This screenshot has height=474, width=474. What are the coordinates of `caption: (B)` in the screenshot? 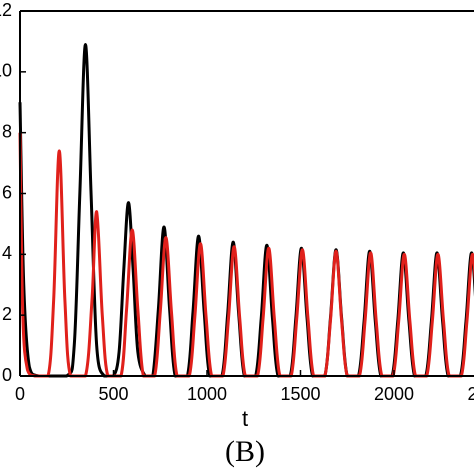 It's located at (245, 451).